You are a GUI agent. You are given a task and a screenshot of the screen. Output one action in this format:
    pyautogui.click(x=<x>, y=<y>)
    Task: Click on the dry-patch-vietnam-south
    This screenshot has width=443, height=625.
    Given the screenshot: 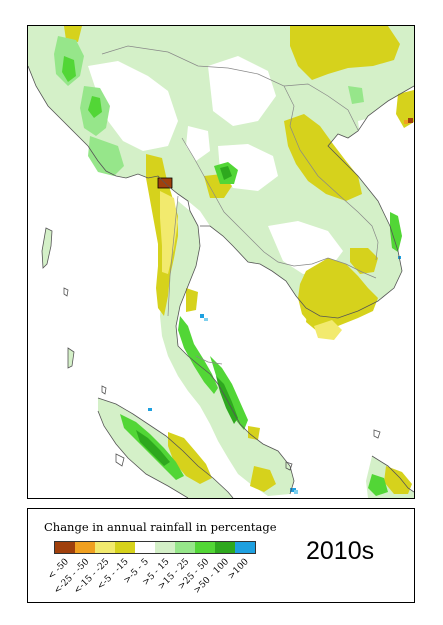 What is the action you would take?
    pyautogui.click(x=364, y=261)
    